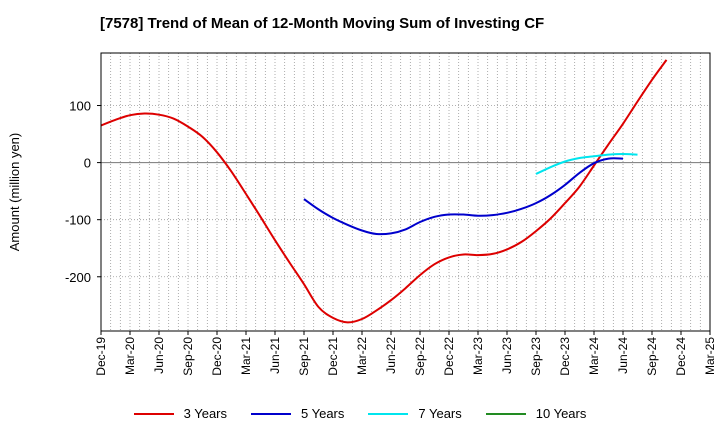 The height and width of the screenshot is (440, 720). What do you see at coordinates (594, 356) in the screenshot?
I see `x-tick-label: Mar-24` at bounding box center [594, 356].